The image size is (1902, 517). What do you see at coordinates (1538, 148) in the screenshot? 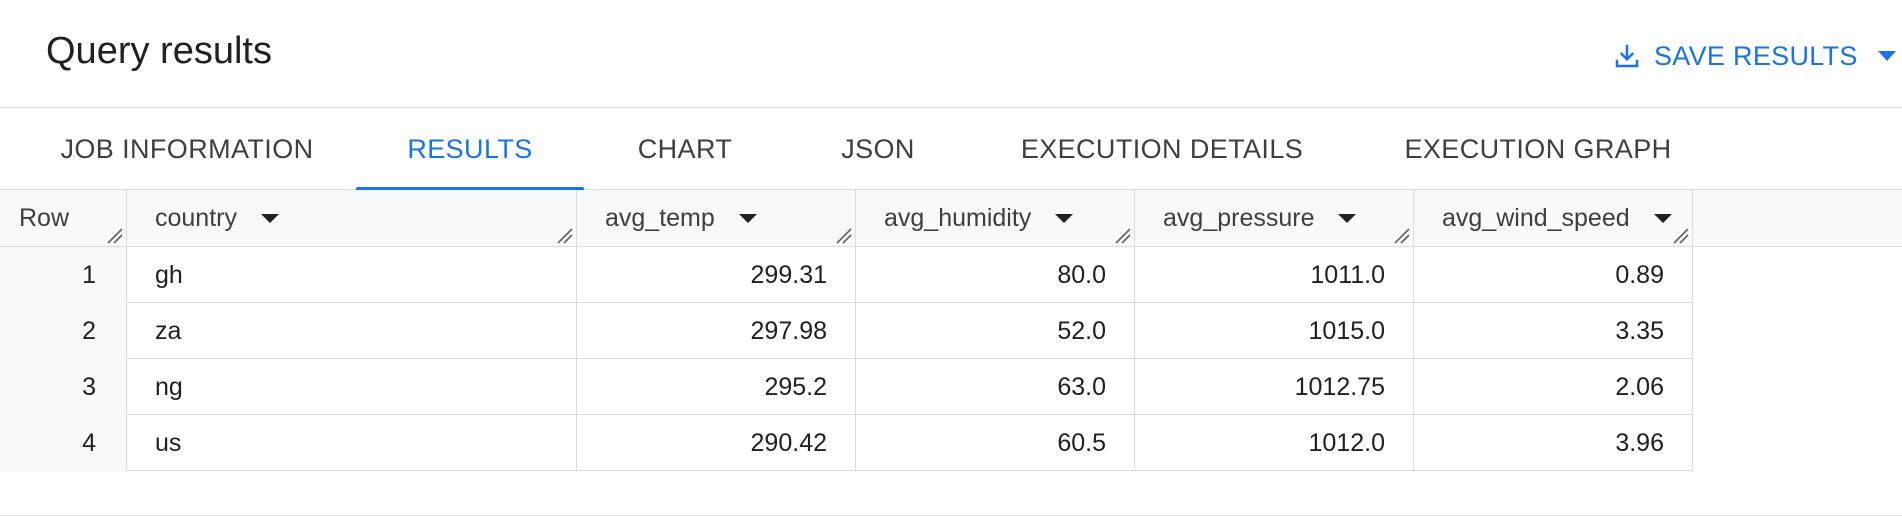
I see `tab-execution-graph: EXECUTION GRAPH` at bounding box center [1538, 148].